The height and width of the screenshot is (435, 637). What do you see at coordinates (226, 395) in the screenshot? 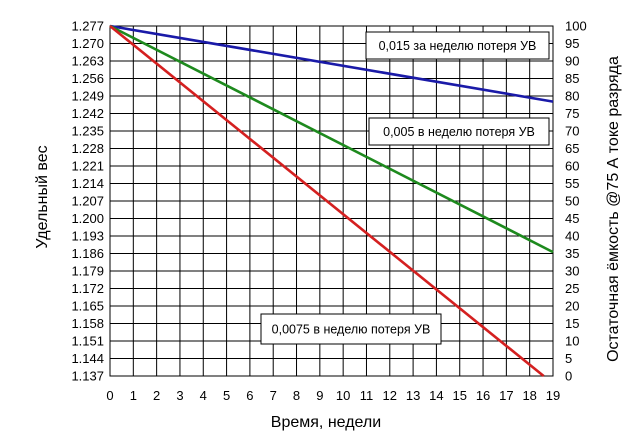
I see `x-tick-label: 5` at bounding box center [226, 395].